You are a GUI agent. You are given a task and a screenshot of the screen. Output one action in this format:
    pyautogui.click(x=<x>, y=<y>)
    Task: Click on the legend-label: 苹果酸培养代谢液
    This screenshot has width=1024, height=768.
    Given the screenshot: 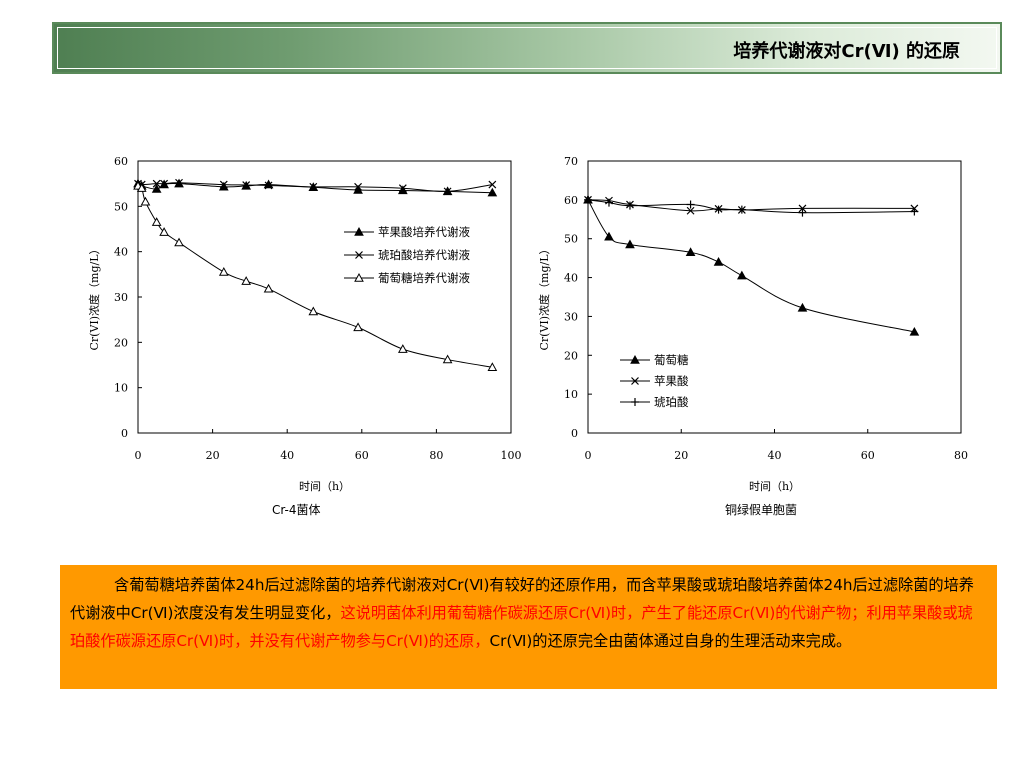 What is the action you would take?
    pyautogui.click(x=424, y=232)
    